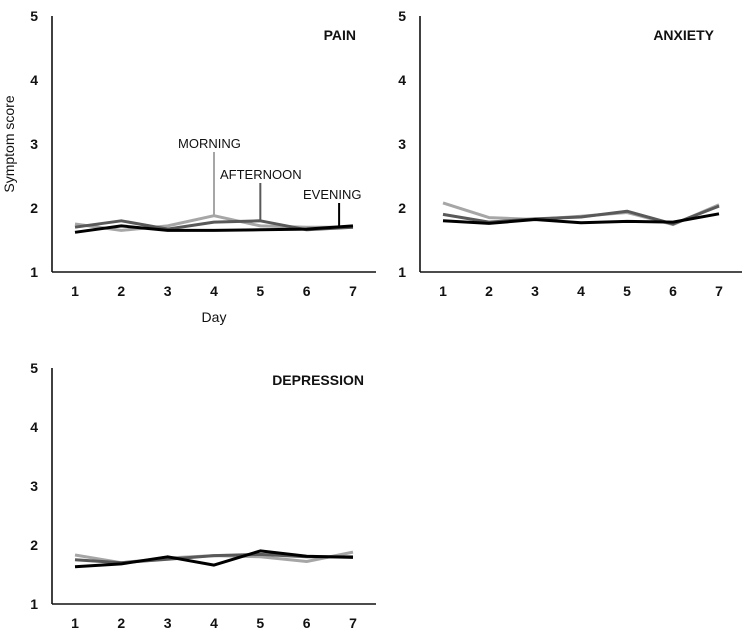 This screenshot has width=750, height=640. I want to click on depression-y-tick-label: 4, so click(34, 427).